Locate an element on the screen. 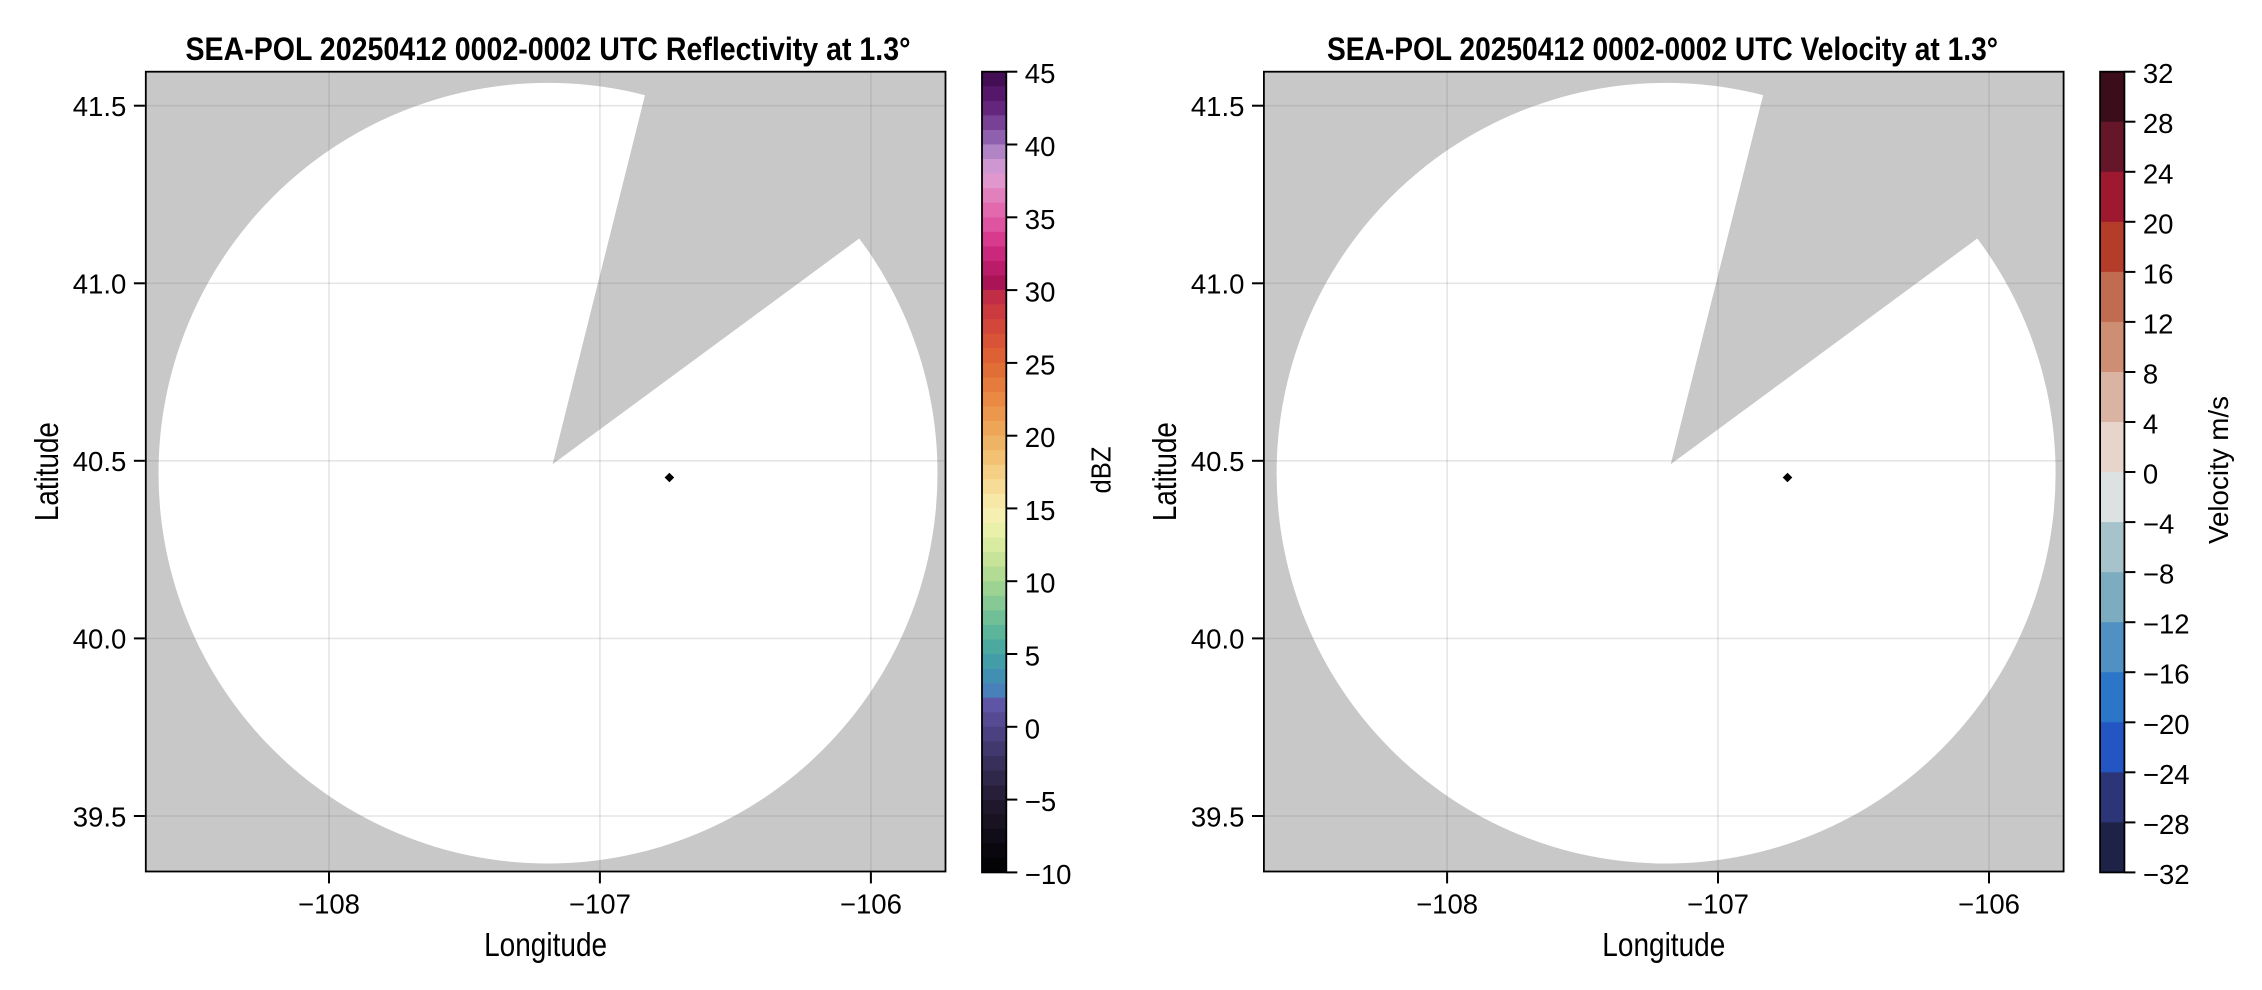  svg-text: −12 is located at coordinates (2166, 624).